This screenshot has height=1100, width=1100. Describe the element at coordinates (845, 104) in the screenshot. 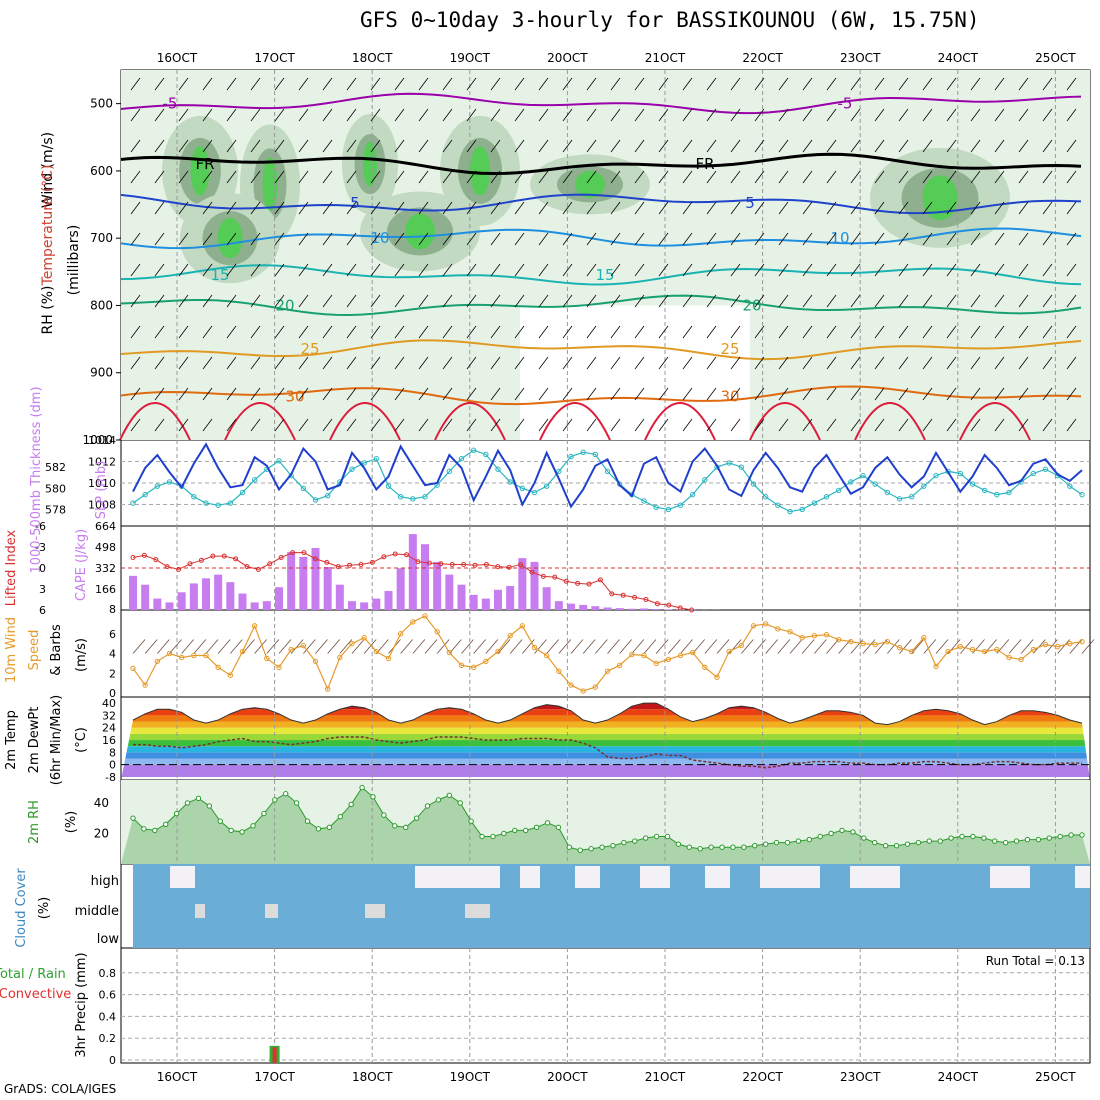

I see `isotherm-label: -5` at that location.